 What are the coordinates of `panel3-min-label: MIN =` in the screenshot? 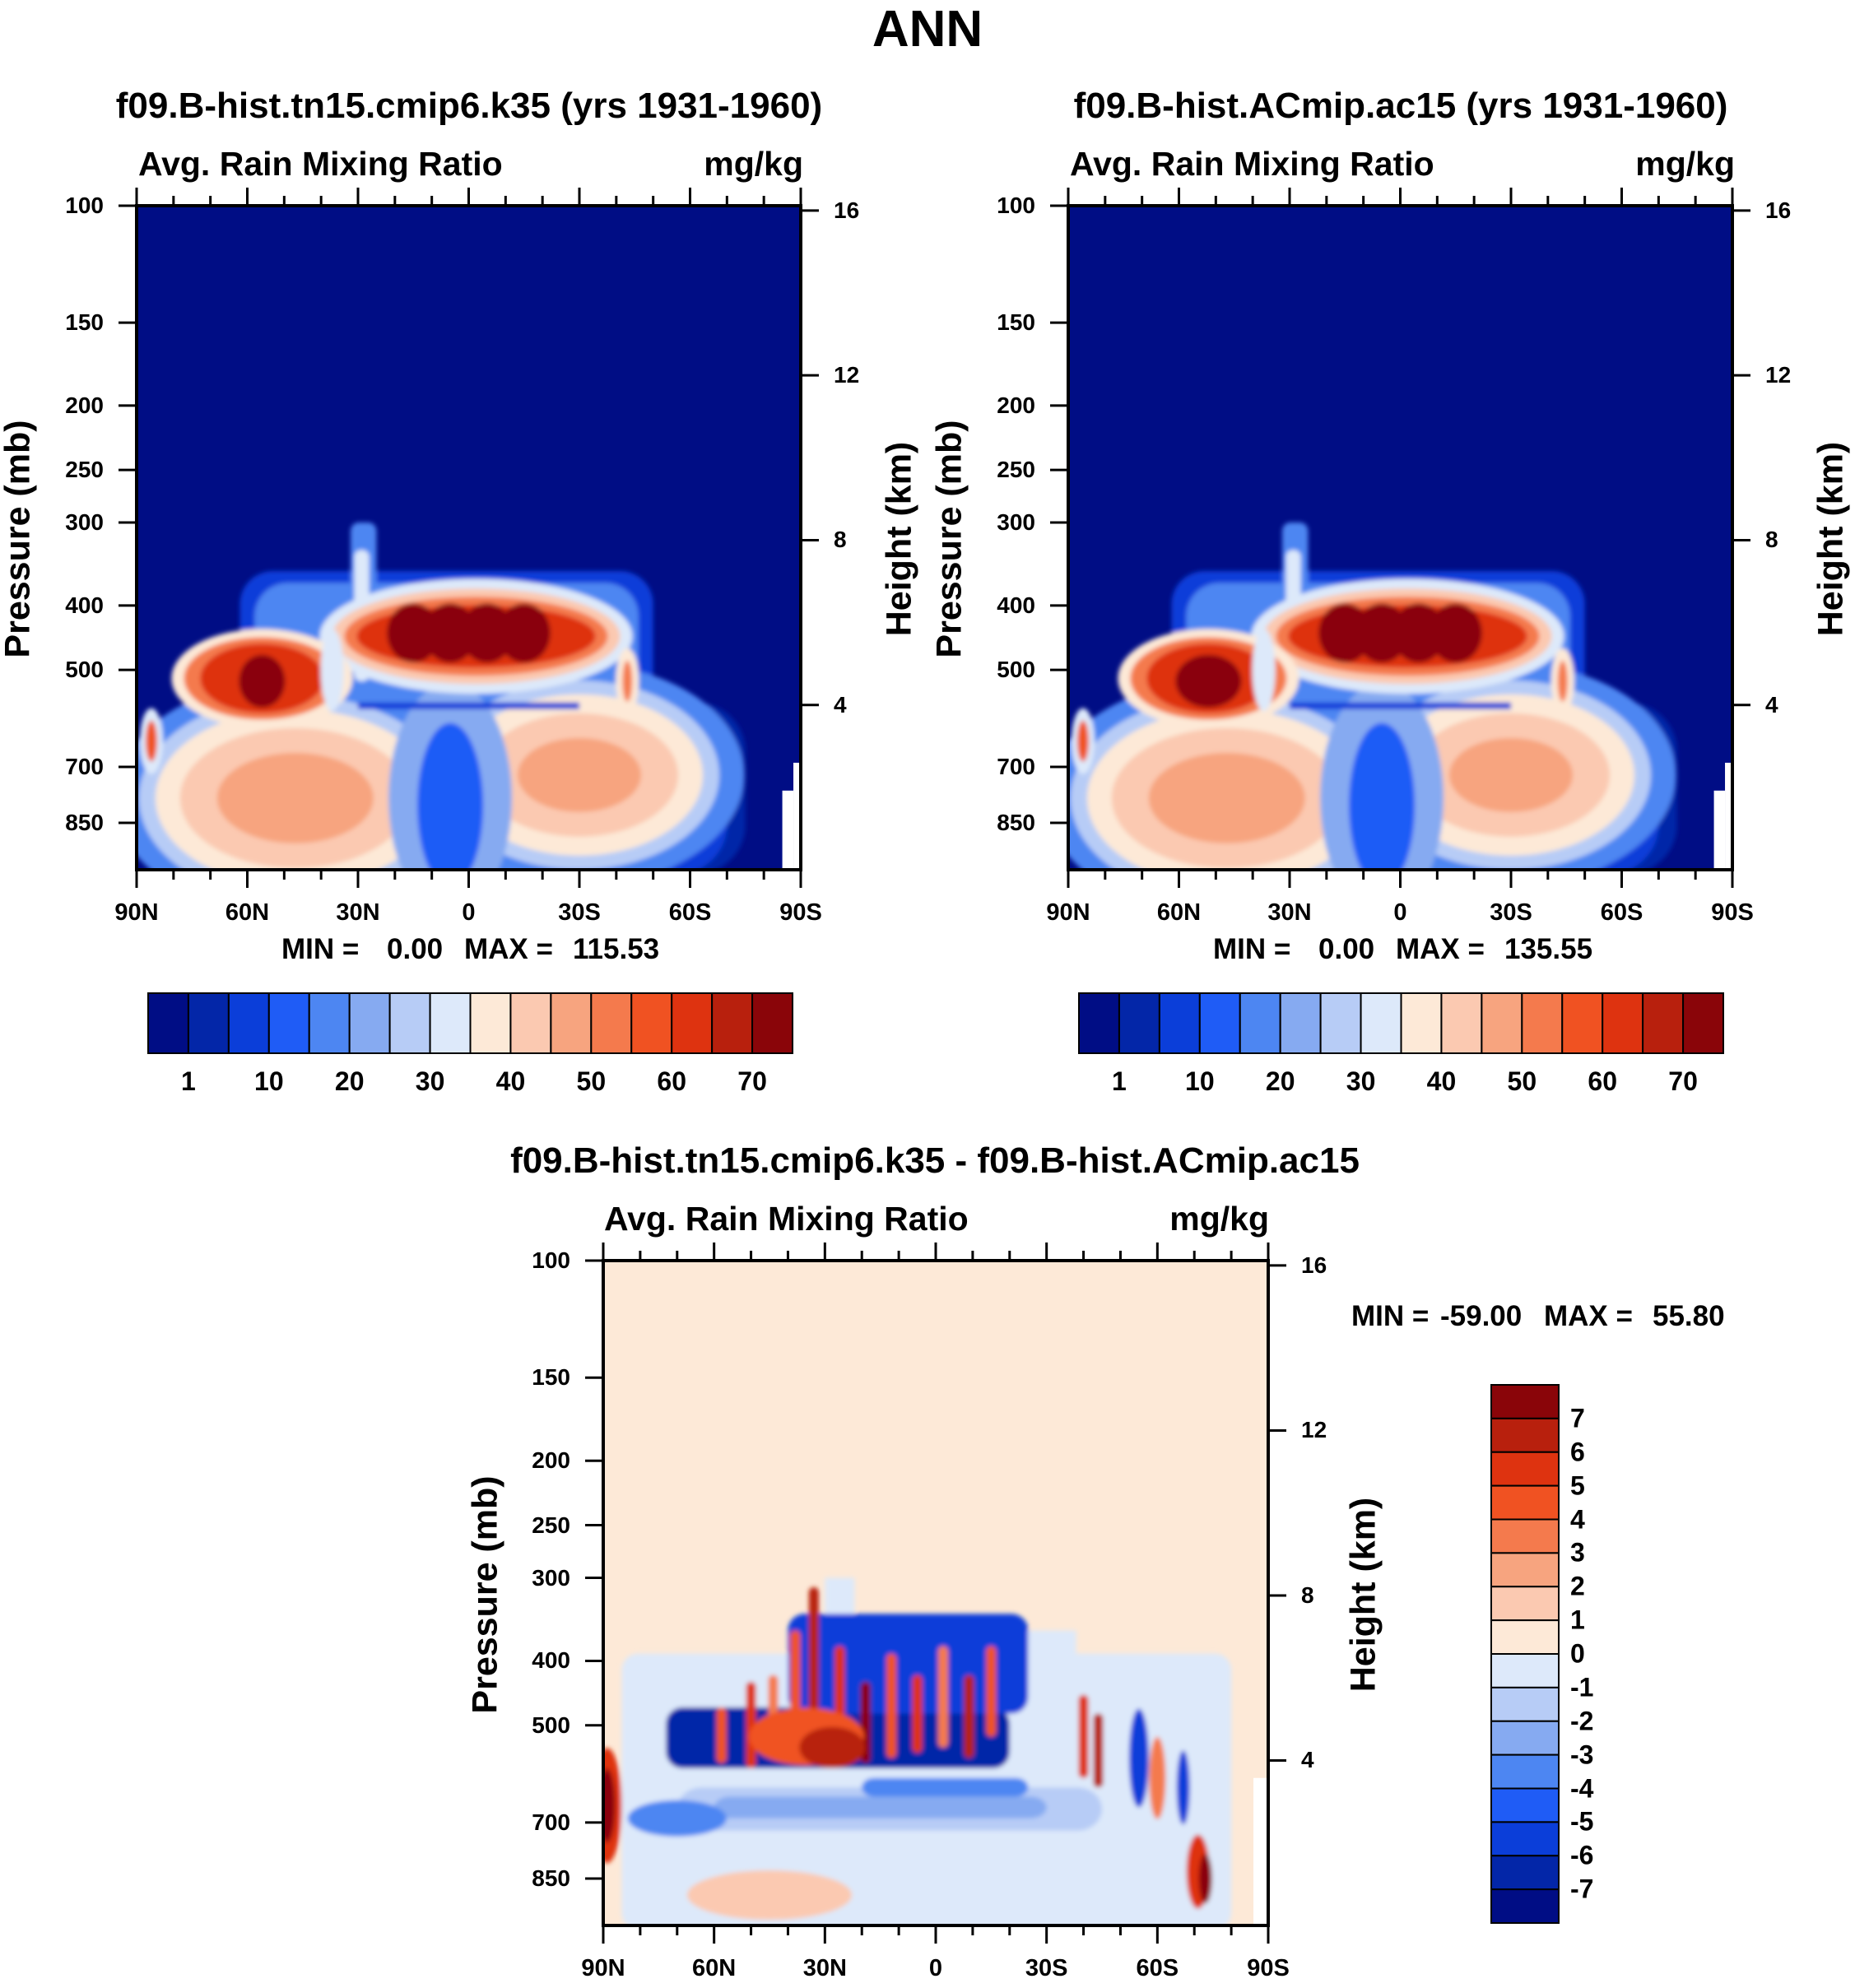 It's located at (1390, 1316).